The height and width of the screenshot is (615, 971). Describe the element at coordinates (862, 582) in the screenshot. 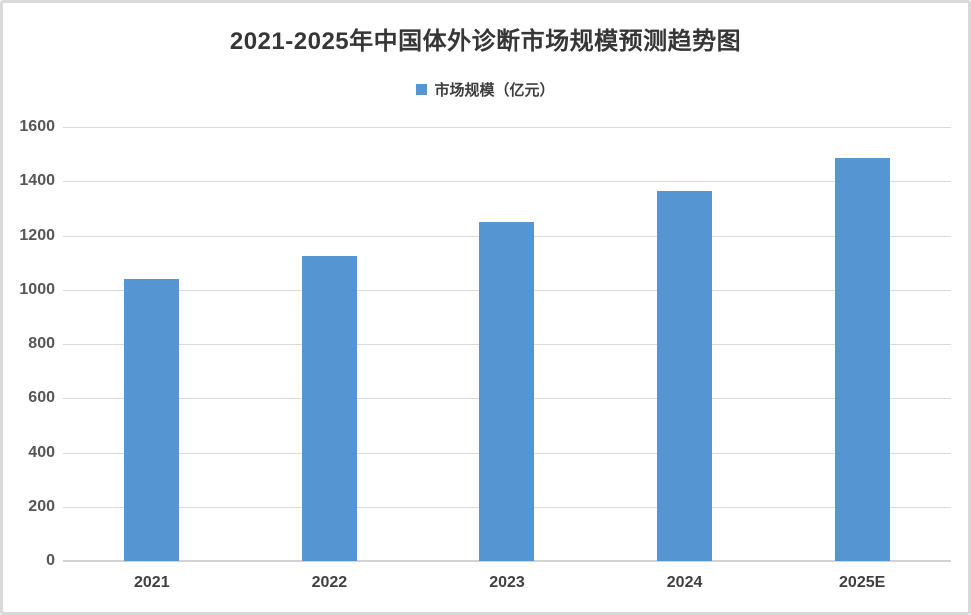

I see `x-tick-label-2025E: 2025E` at that location.